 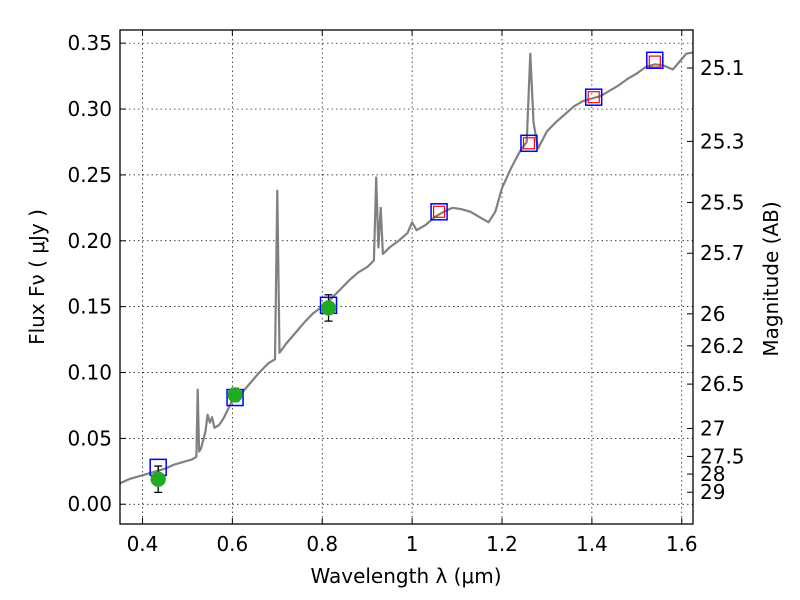 I want to click on magnitude-tick-label: 26, so click(x=712, y=314).